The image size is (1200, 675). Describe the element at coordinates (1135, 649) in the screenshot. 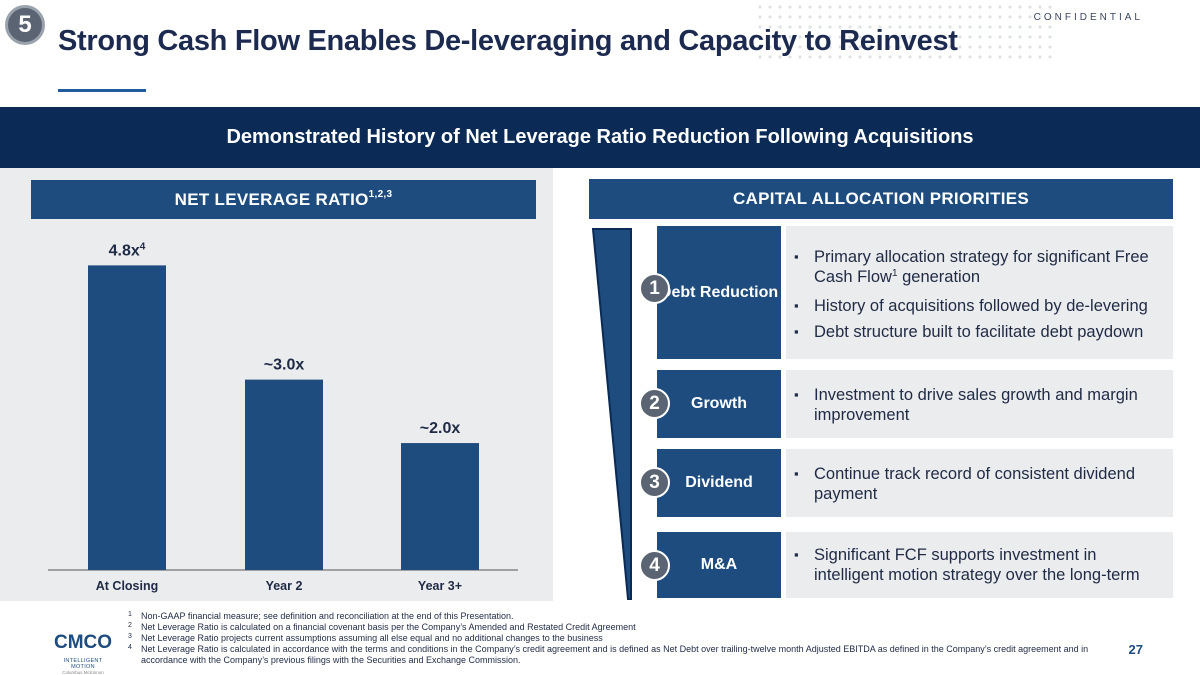

I see `page-number: 27` at that location.